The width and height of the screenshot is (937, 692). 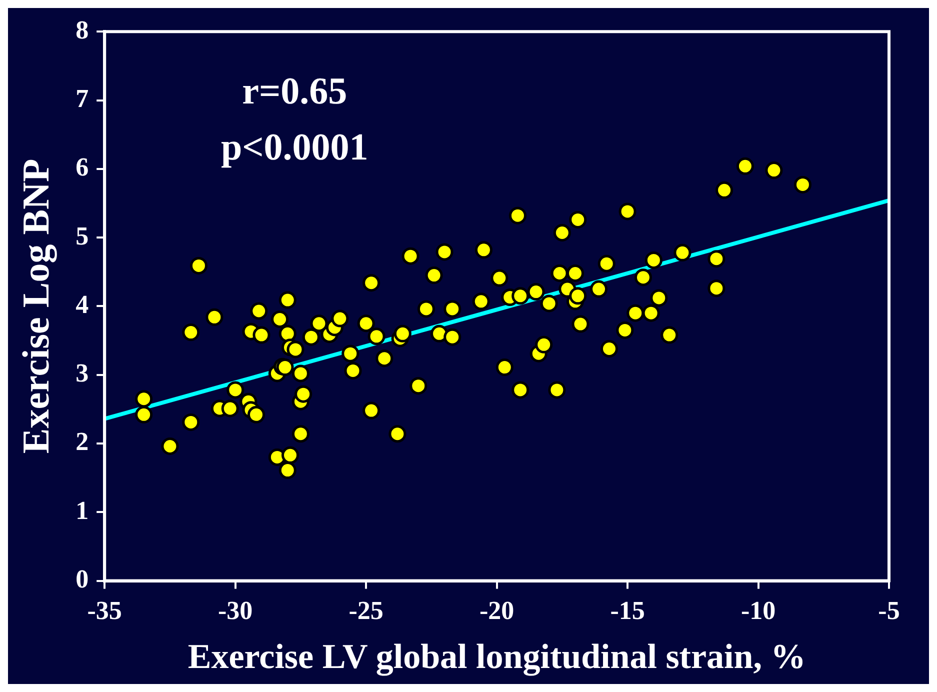 What do you see at coordinates (82, 167) in the screenshot?
I see `y-tick-label: 6` at bounding box center [82, 167].